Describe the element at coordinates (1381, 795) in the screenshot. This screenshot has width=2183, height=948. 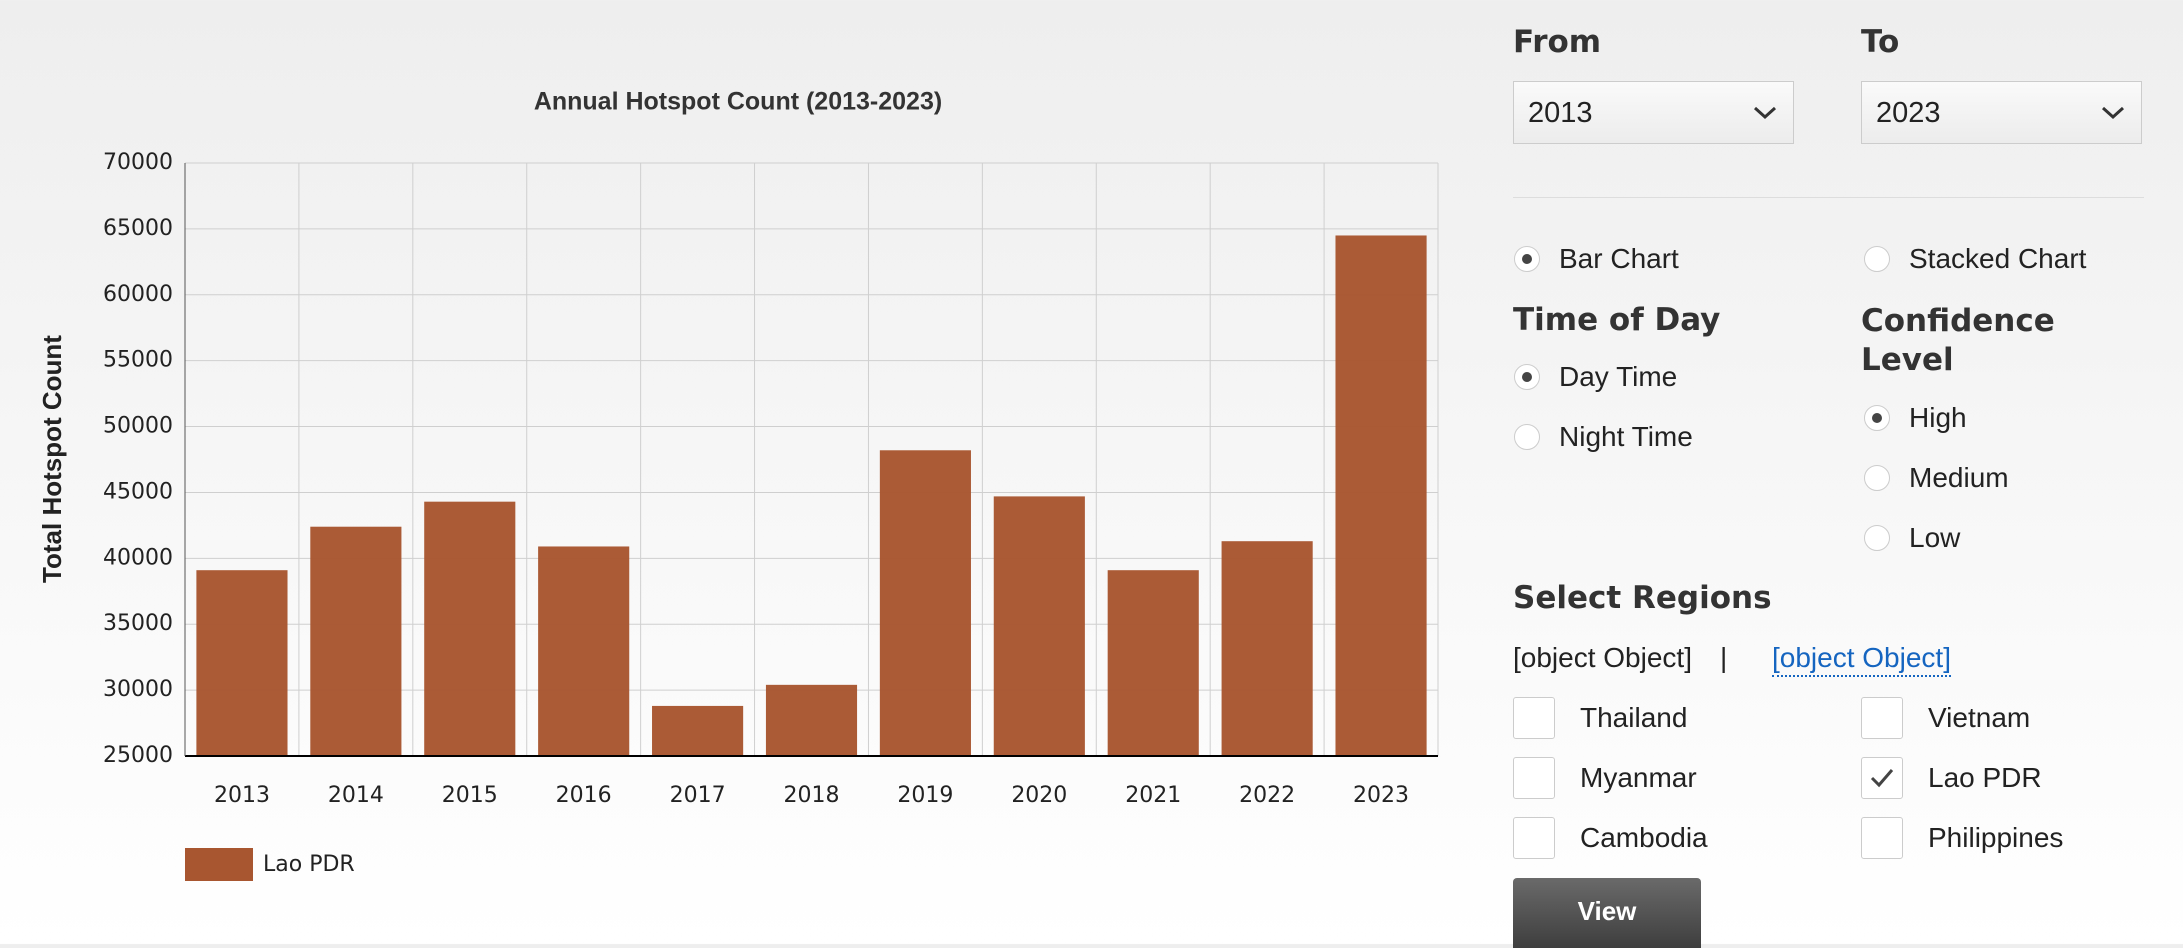
I see `x-tick-label: 2023` at that location.